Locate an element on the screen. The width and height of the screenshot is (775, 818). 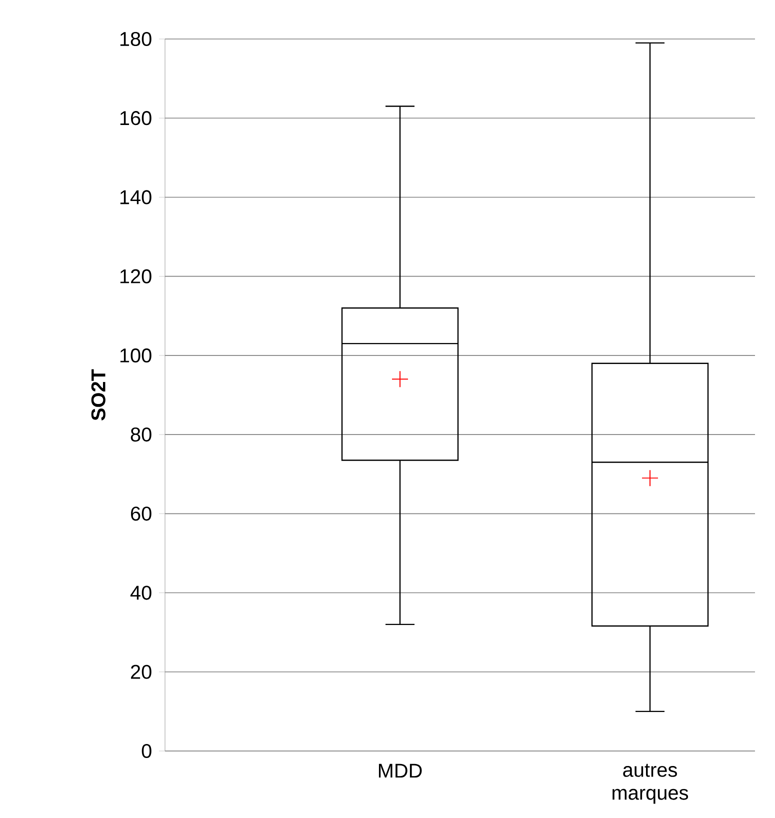
y-tick-label: 120 is located at coordinates (136, 276).